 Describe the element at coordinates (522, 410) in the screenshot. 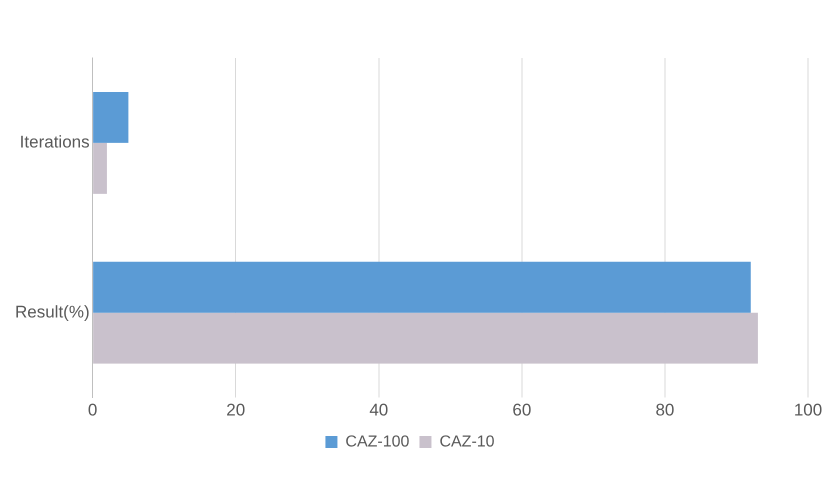

I see `x-tick-label: 60` at that location.